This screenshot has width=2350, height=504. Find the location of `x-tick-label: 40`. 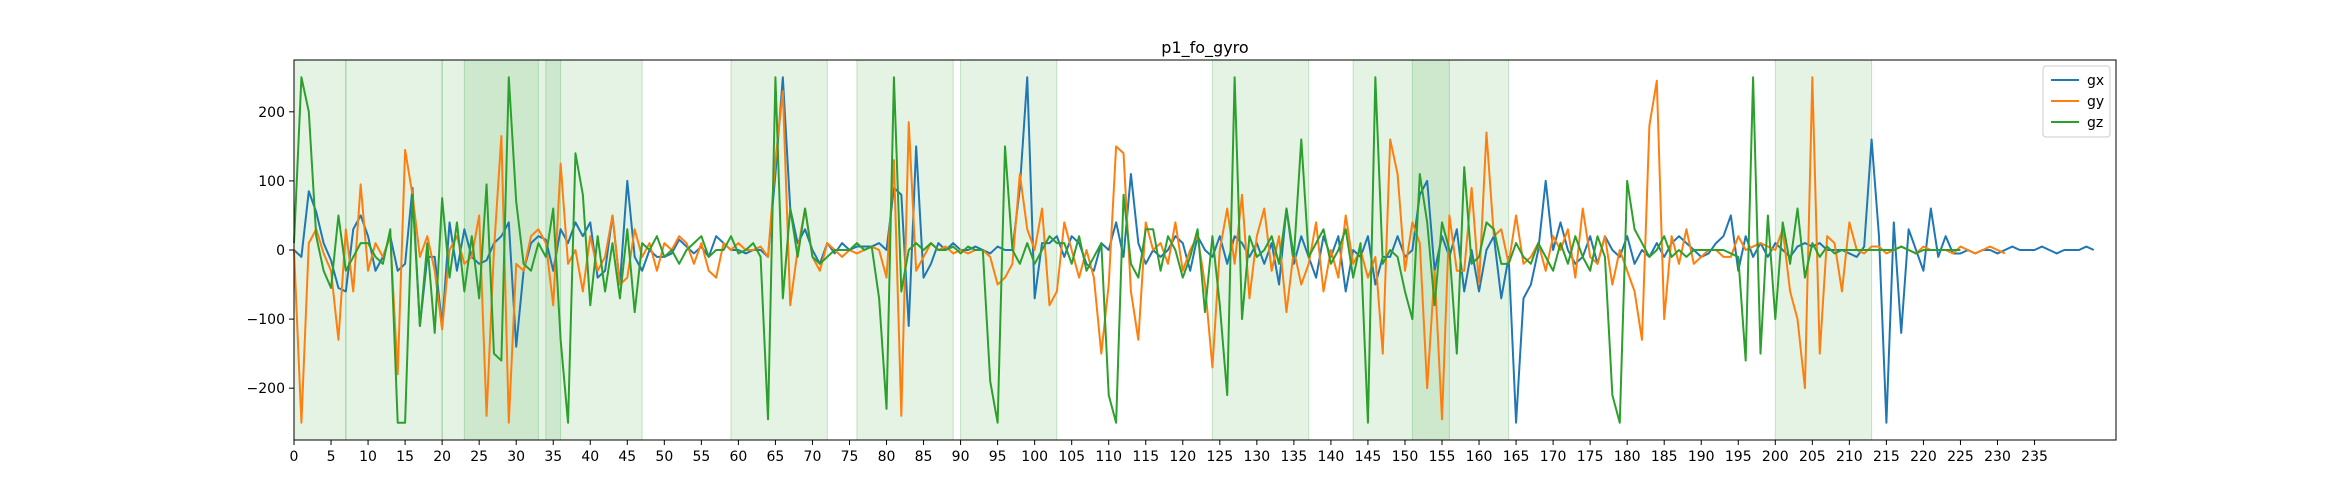

x-tick-label: 40 is located at coordinates (590, 457).